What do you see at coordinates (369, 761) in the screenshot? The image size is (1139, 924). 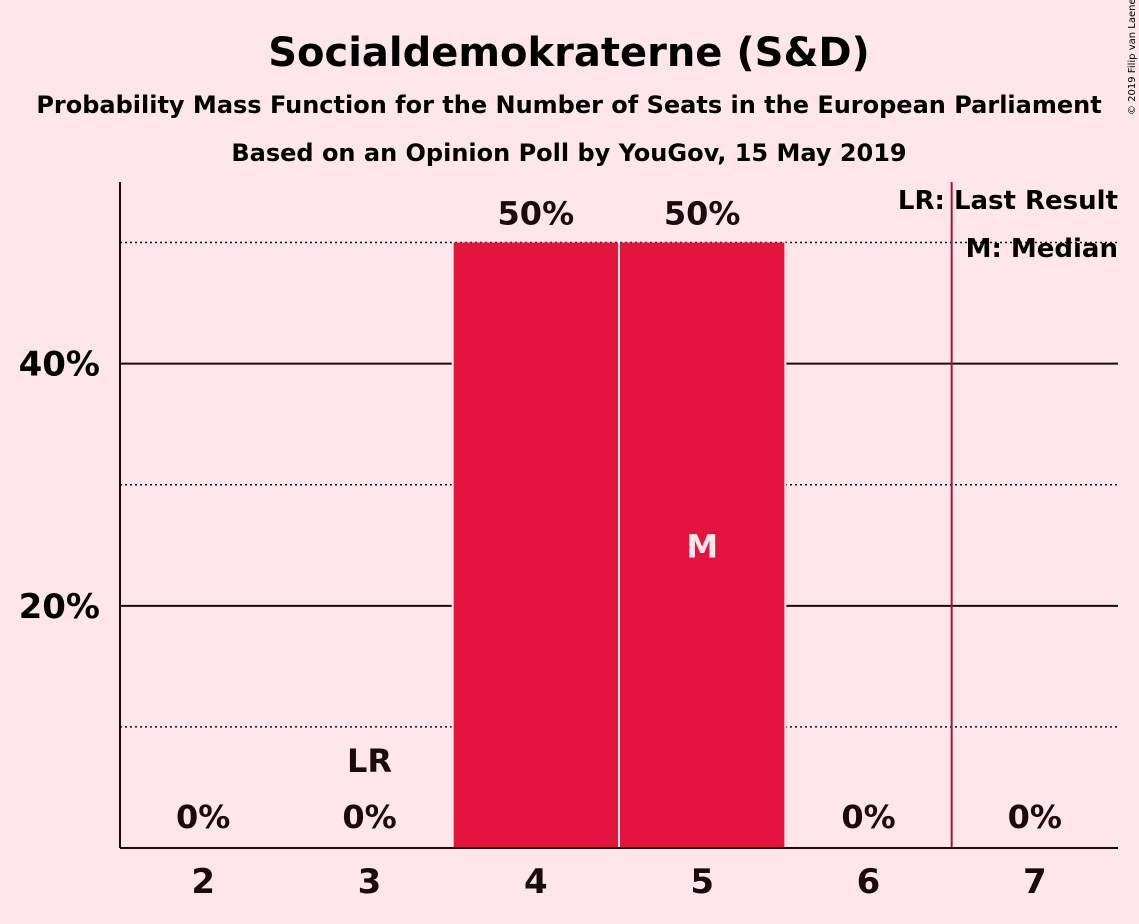 I see `last-result-marker: LR` at bounding box center [369, 761].